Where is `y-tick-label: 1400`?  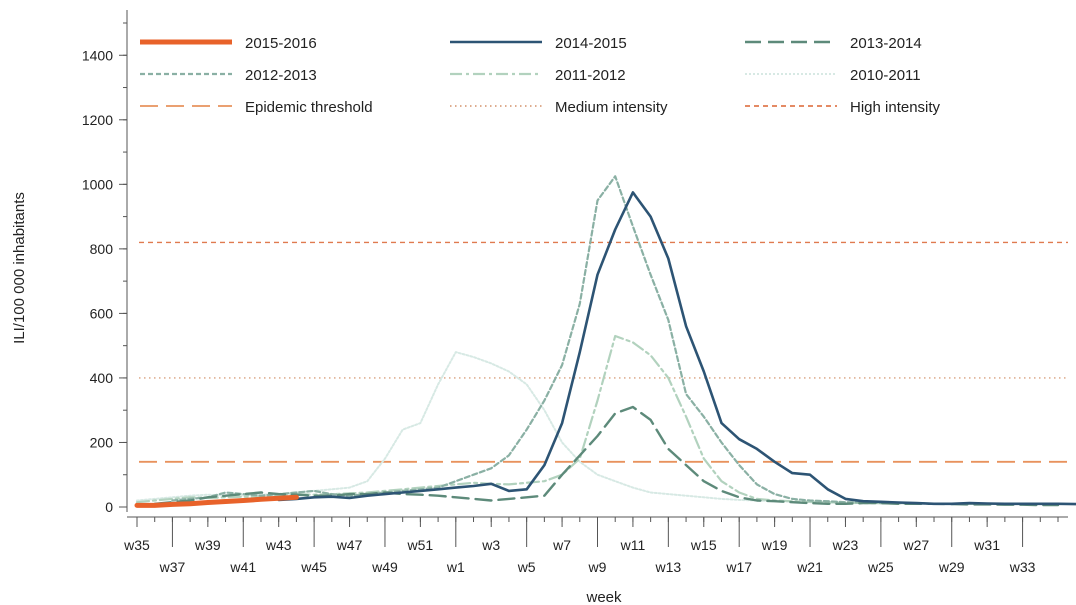
y-tick-label: 1400 is located at coordinates (97, 55).